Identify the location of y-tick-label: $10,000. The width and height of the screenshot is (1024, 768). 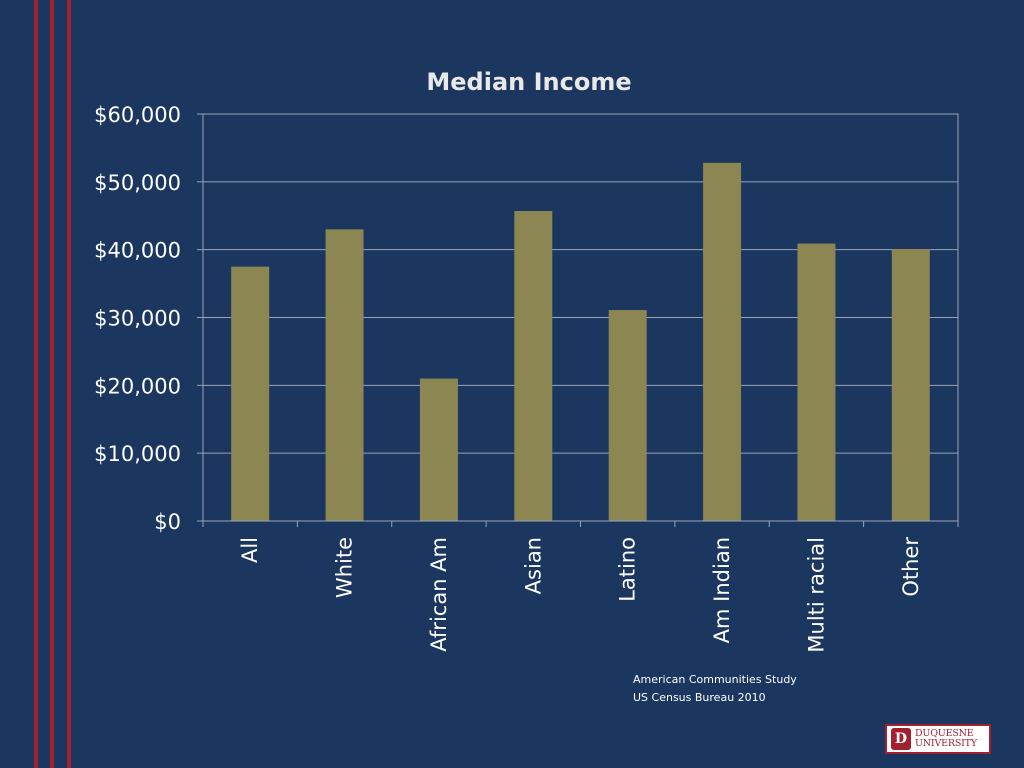
(137, 454).